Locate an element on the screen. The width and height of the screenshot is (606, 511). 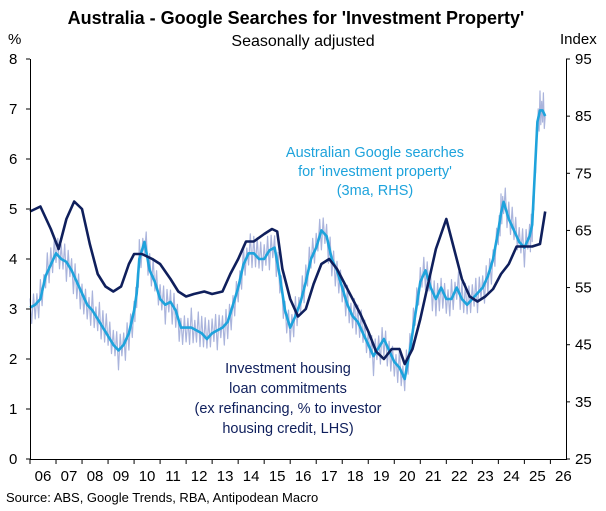
x-tick-label: 19 is located at coordinates (381, 476).